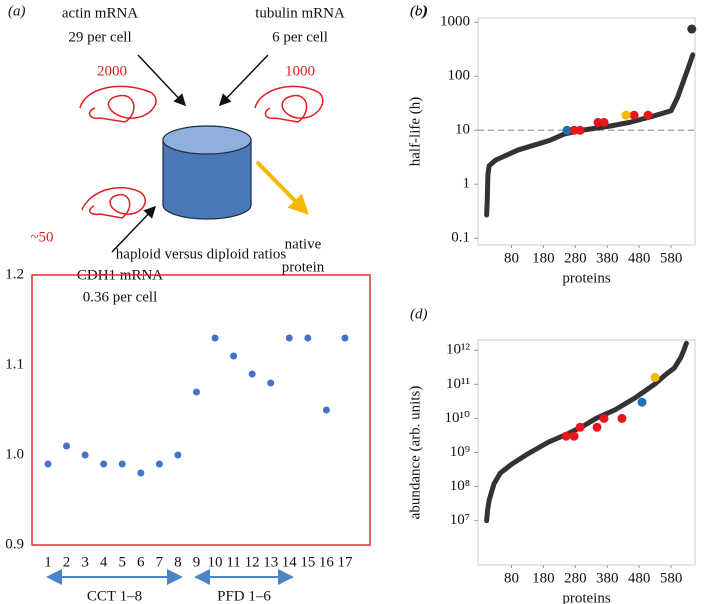 This screenshot has width=706, height=604. What do you see at coordinates (458, 384) in the screenshot?
I see `y-tick-label: 10¹¹` at bounding box center [458, 384].